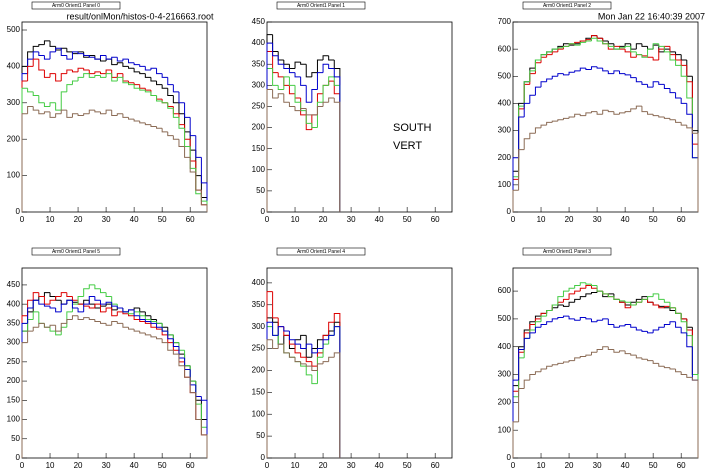  I want to click on y-tick-label: 500, so click(505, 318).